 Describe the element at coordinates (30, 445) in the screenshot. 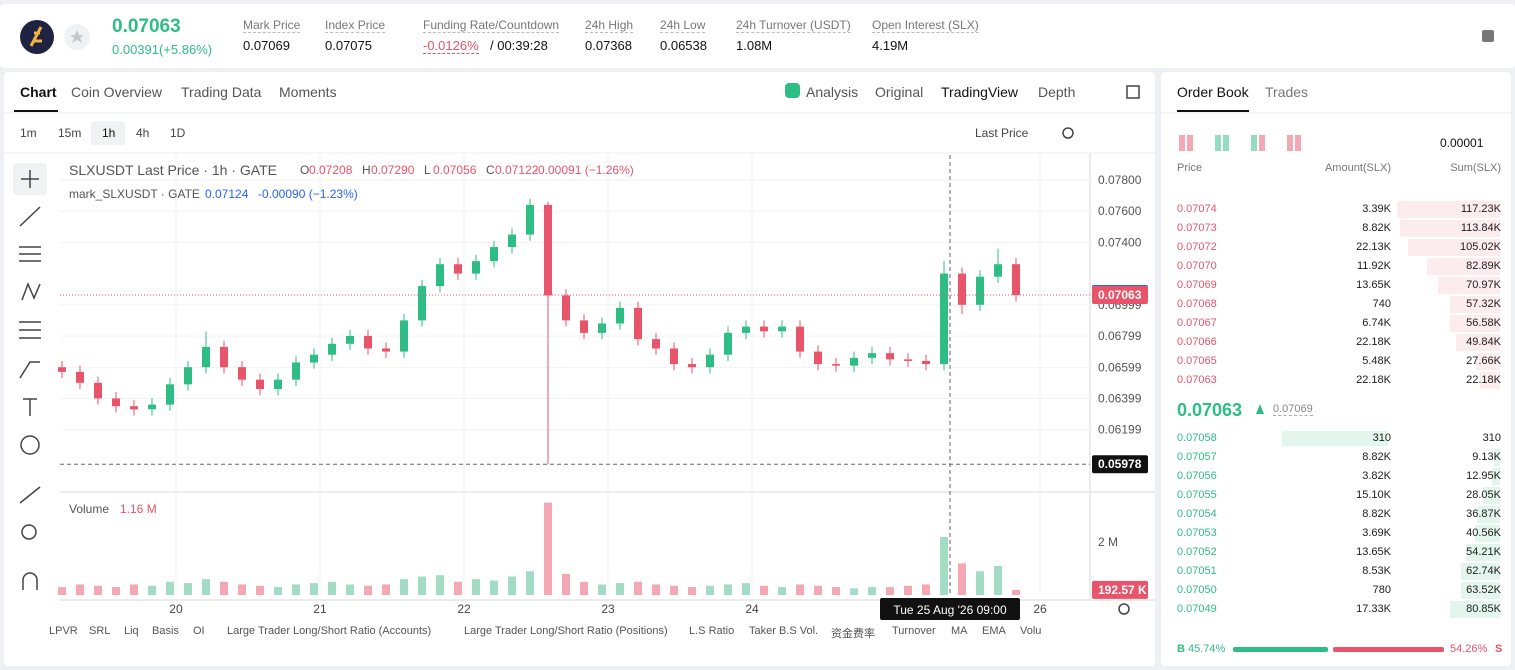

I see `emoji-tool` at that location.